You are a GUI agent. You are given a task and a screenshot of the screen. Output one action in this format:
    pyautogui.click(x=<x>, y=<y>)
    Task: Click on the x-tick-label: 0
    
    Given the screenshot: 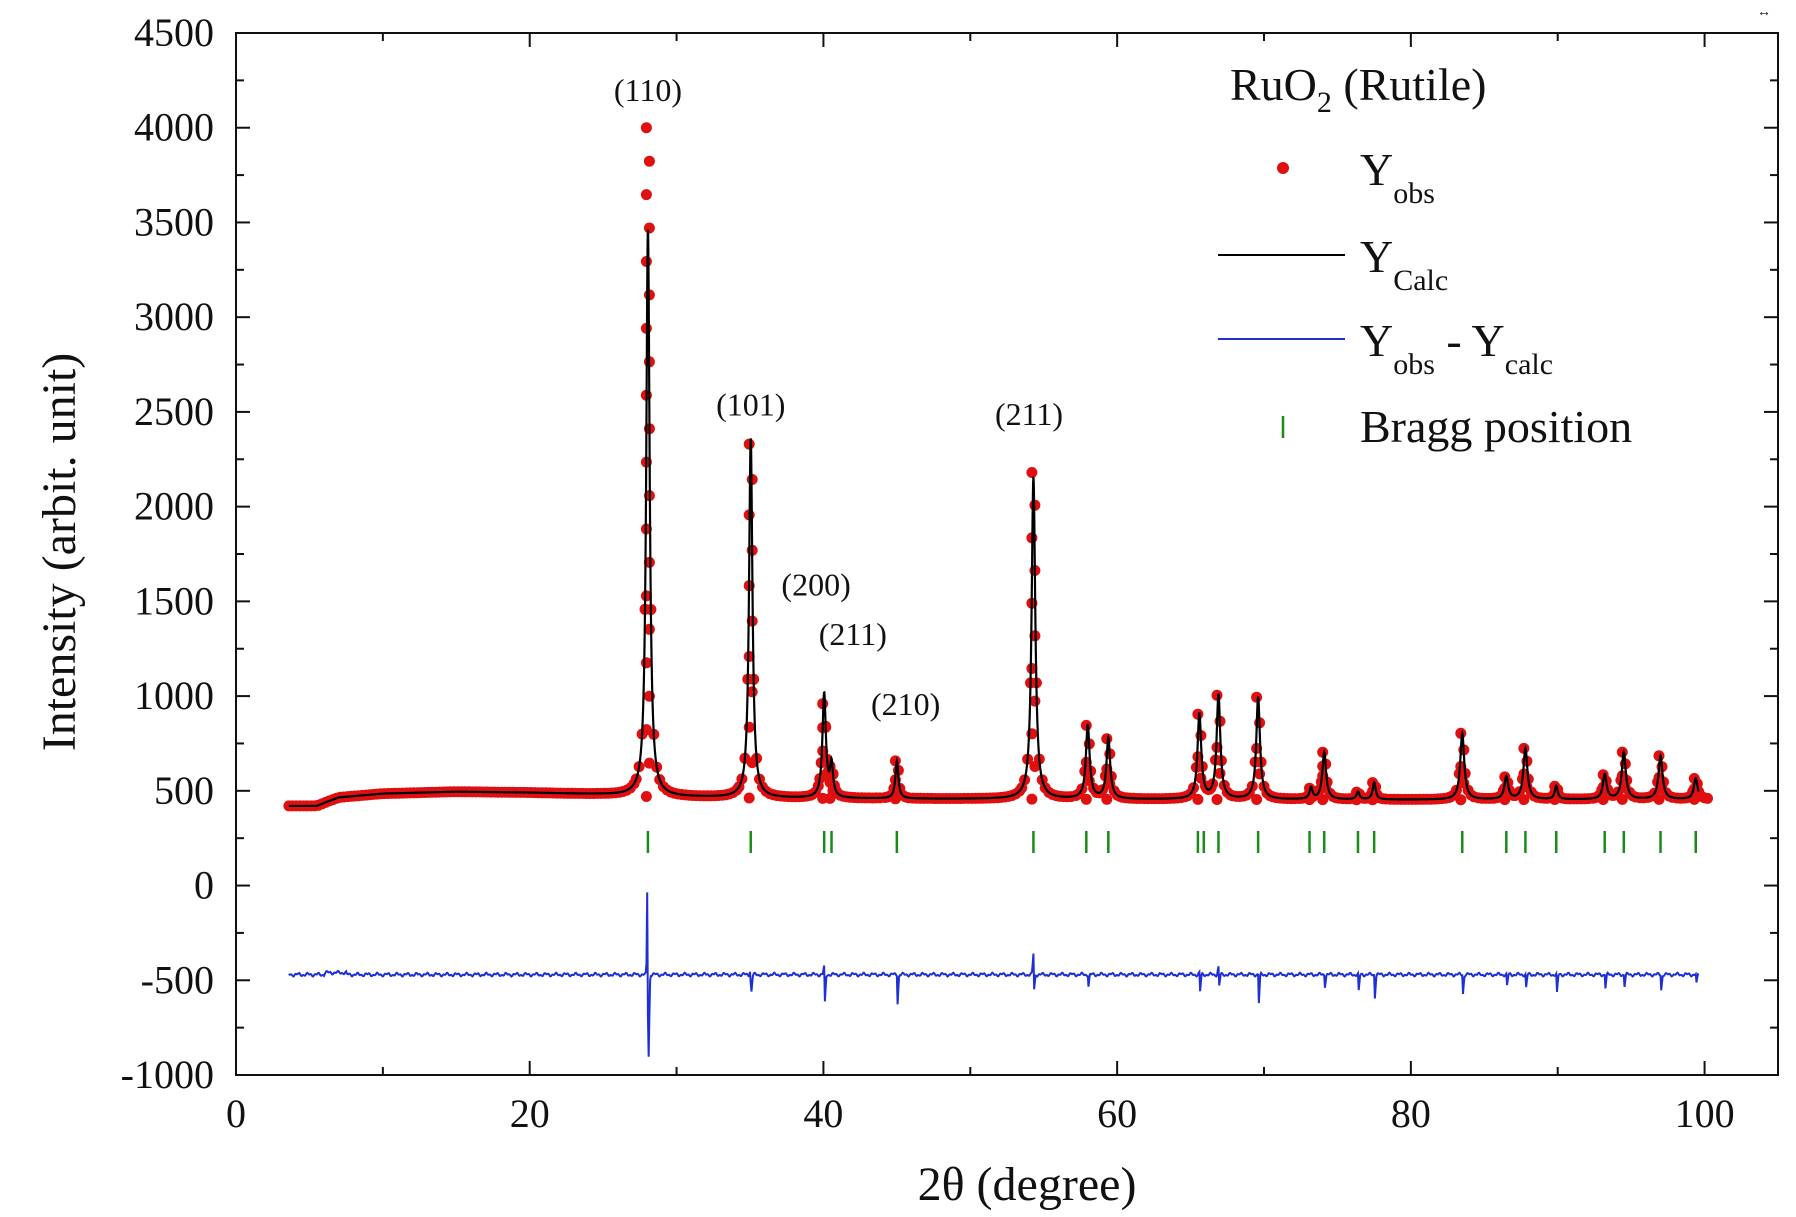 What is the action you would take?
    pyautogui.click(x=236, y=1113)
    